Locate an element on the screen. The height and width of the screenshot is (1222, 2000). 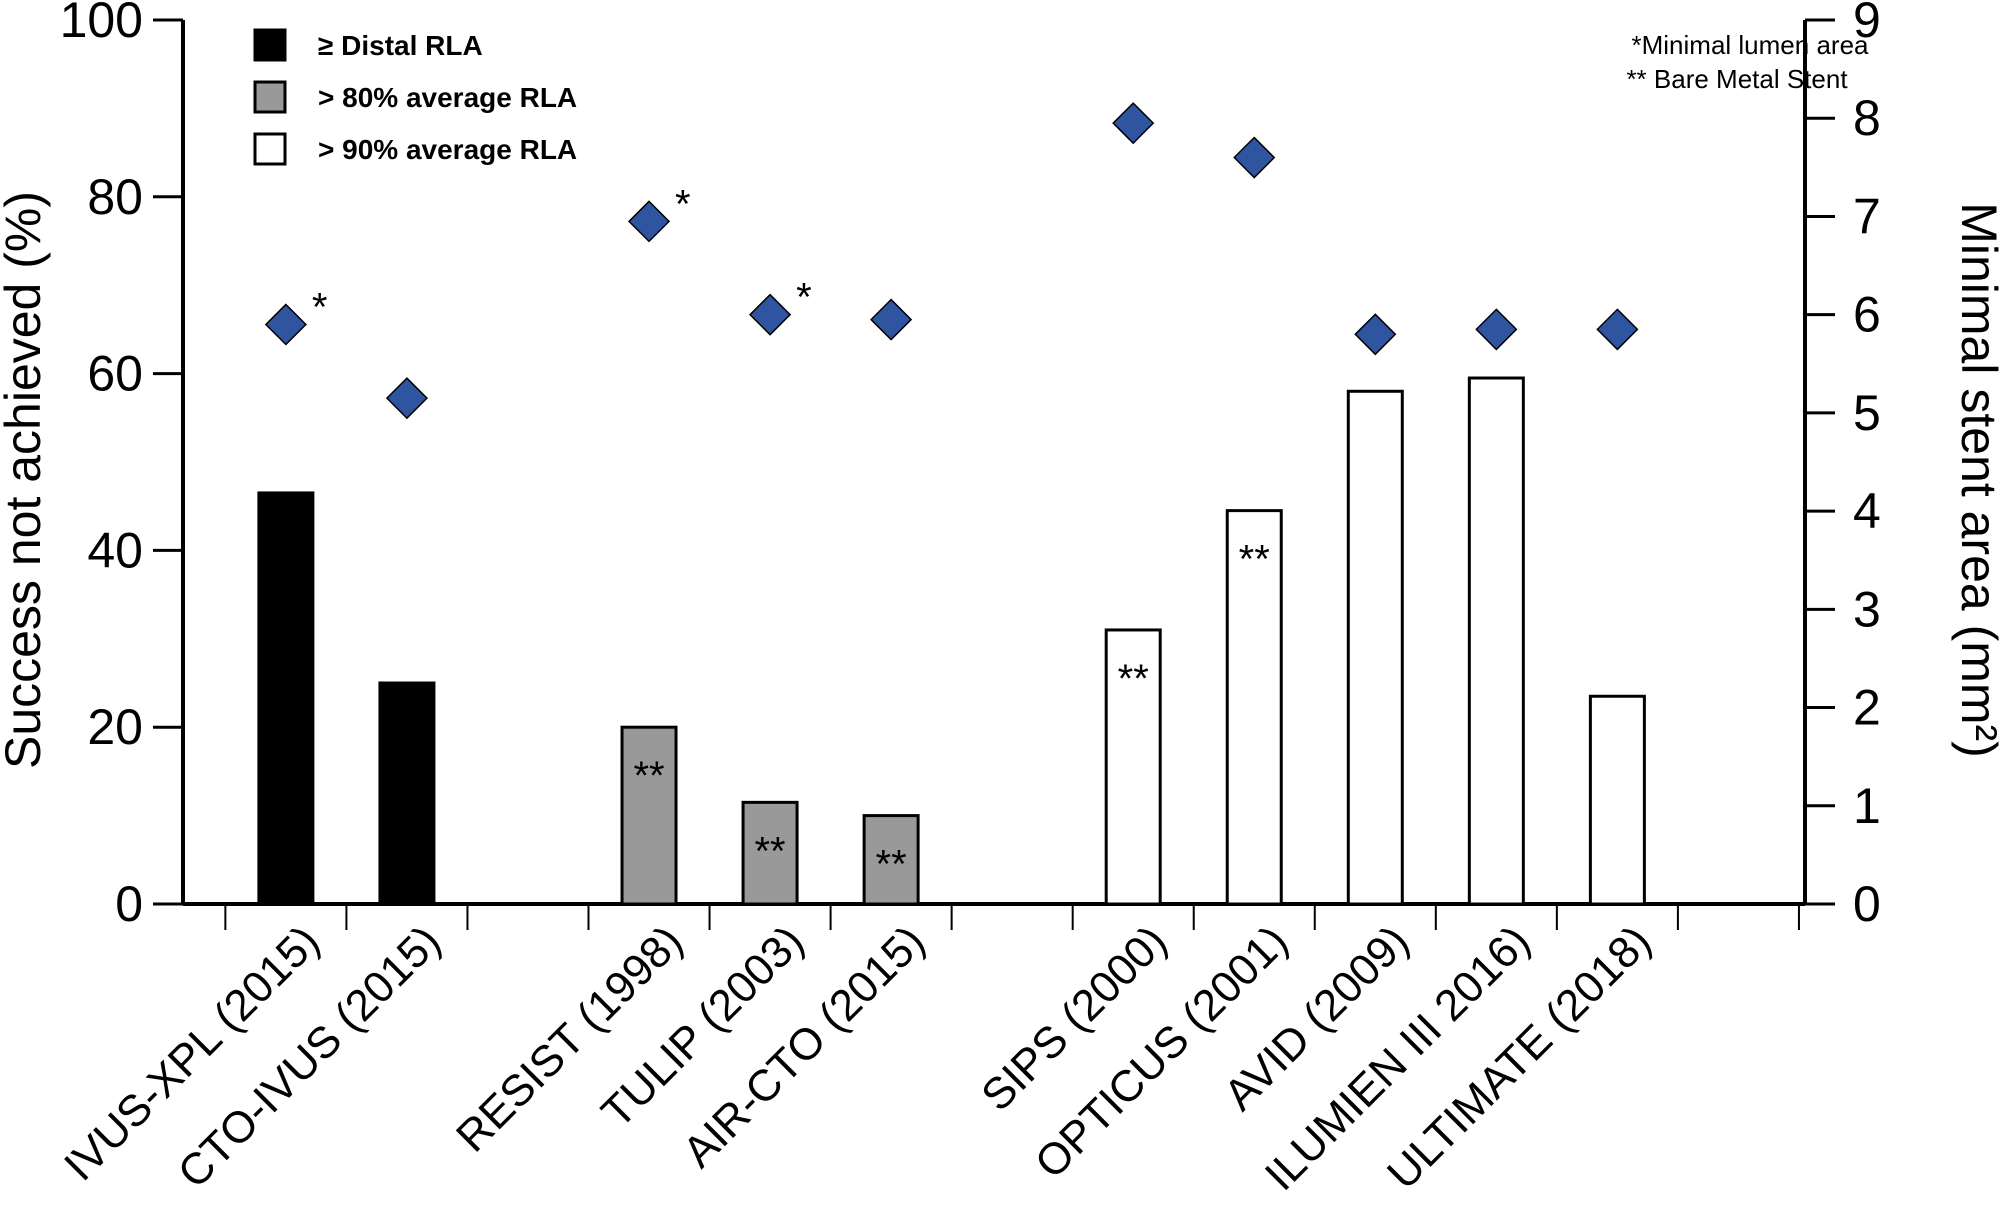
legend-label: > 90% average RLA is located at coordinates (447, 149).